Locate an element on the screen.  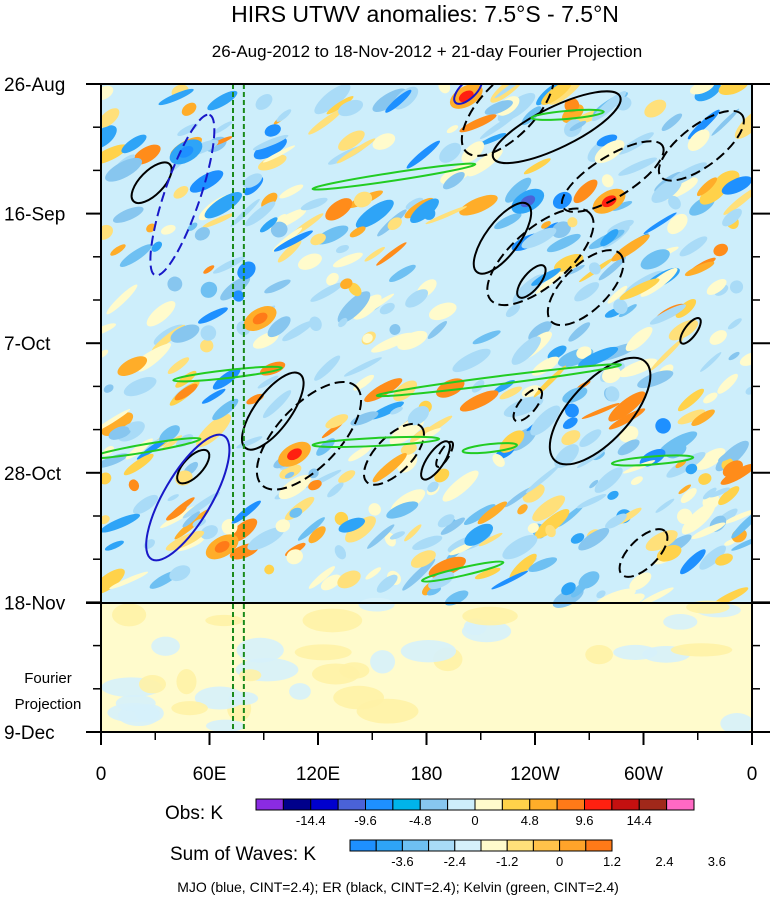
er-contour is located at coordinates (585, 288).